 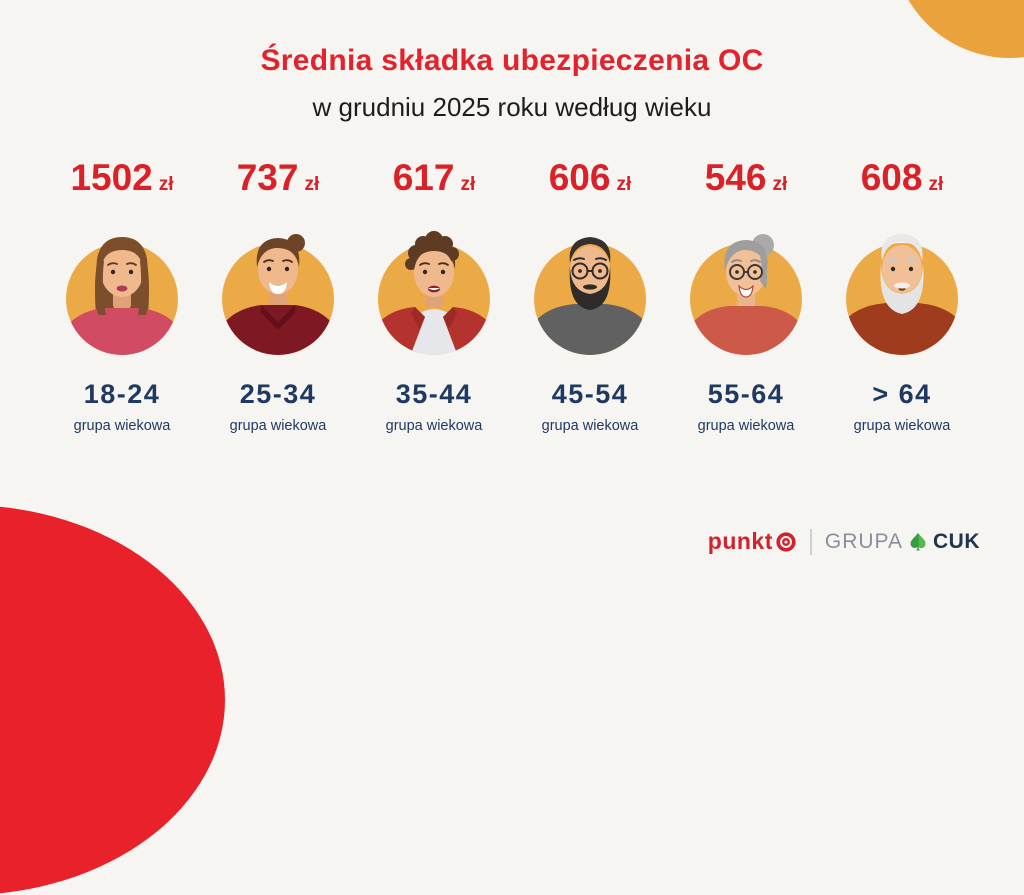 I want to click on footer-logos: punkt GRUPA CUK, so click(x=844, y=541).